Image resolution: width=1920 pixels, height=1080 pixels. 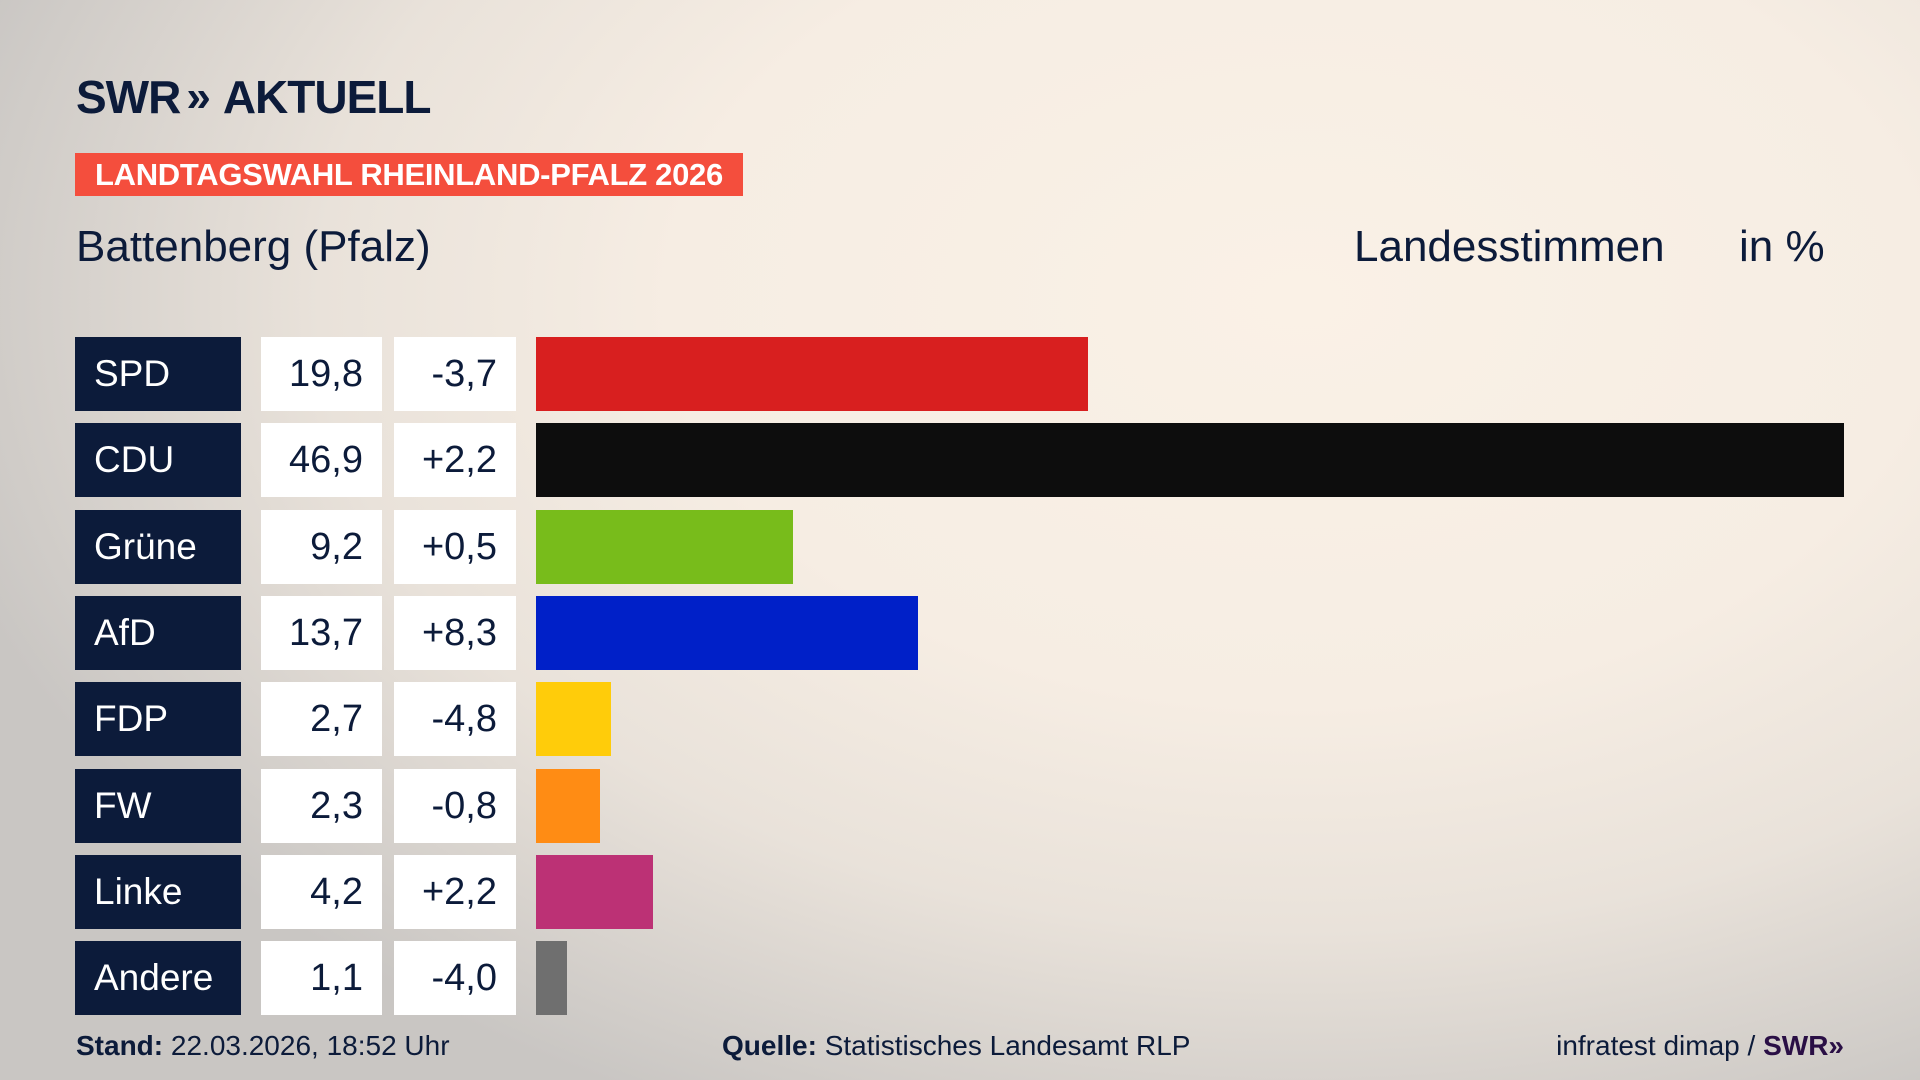 I want to click on result-row: FDP 2,7 -4,8, so click(x=960, y=719).